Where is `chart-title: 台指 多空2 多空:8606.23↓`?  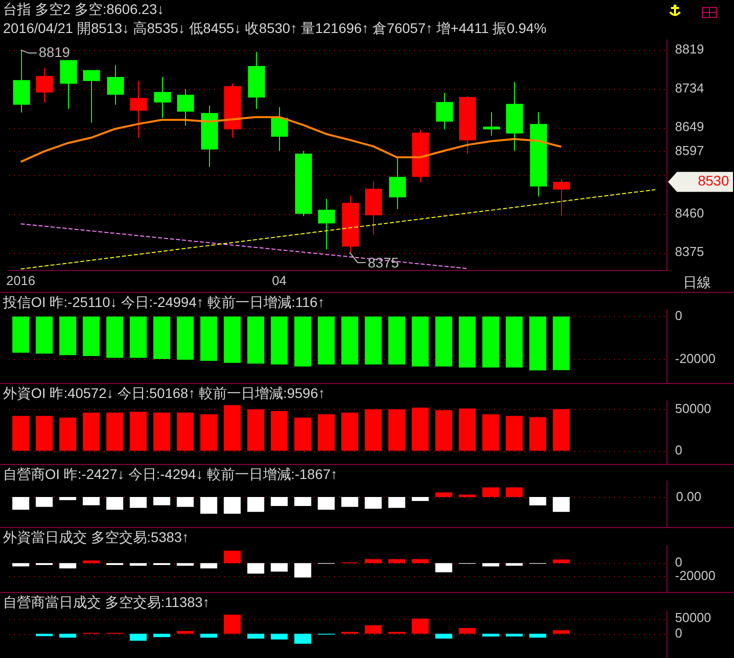
chart-title: 台指 多空2 多空:8606.23↓ is located at coordinates (83, 9).